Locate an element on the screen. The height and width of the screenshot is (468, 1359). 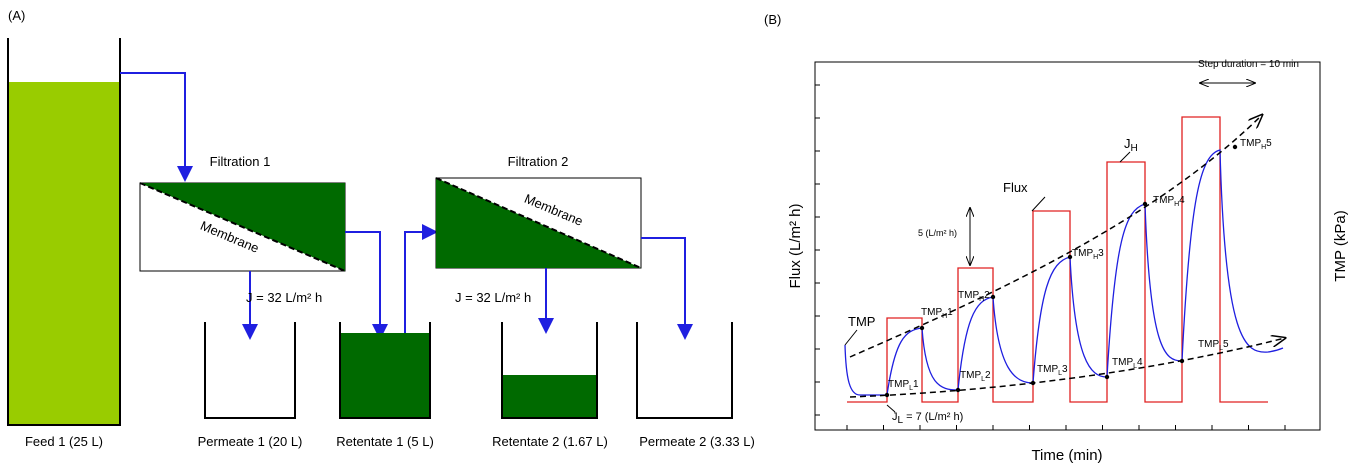
tmp-label: TMPL1 is located at coordinates (903, 385).